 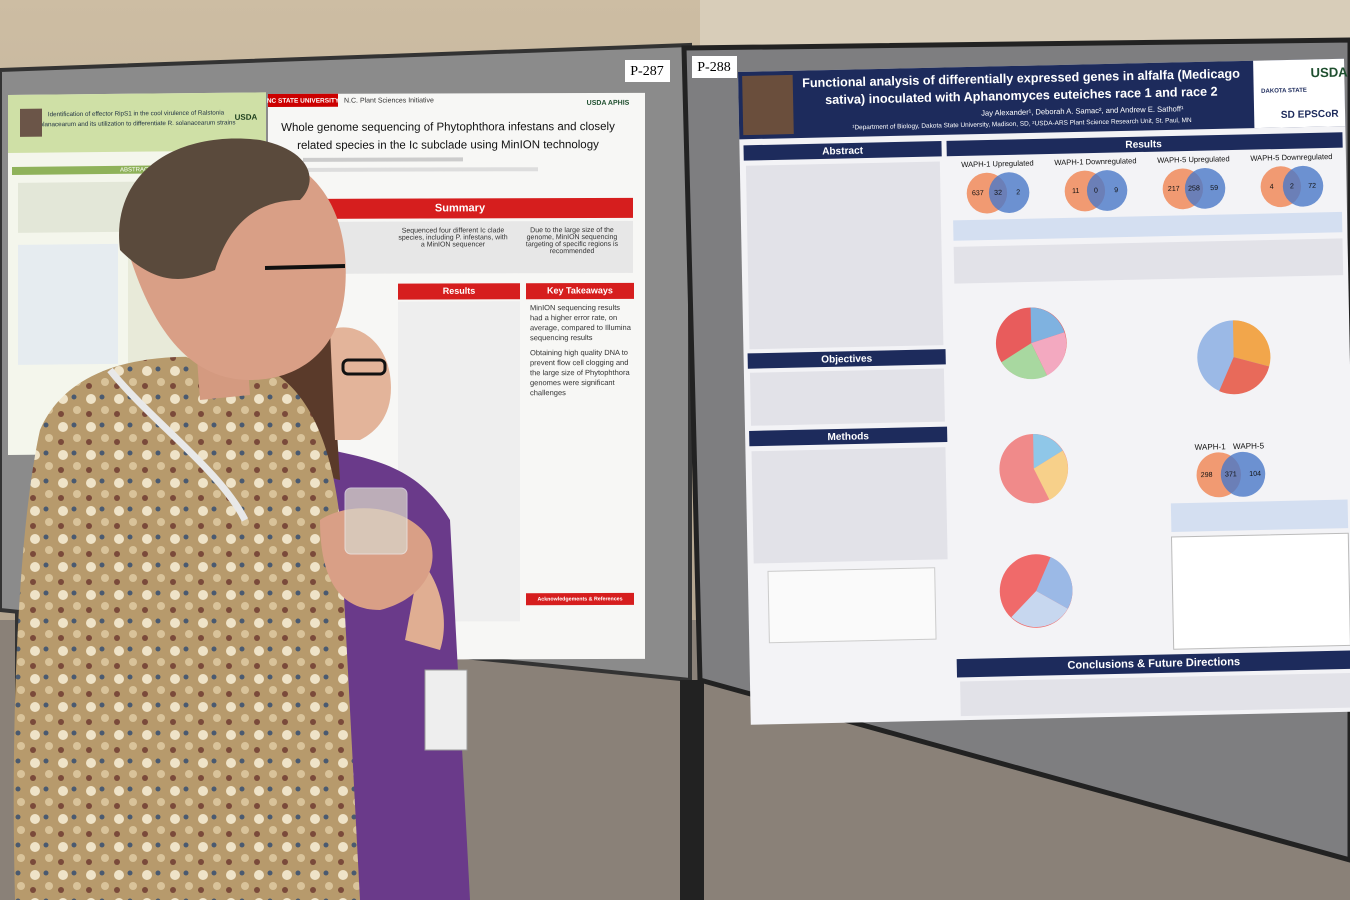 What do you see at coordinates (1153, 664) in the screenshot?
I see `section-heading: Conclusions & Future Directions` at bounding box center [1153, 664].